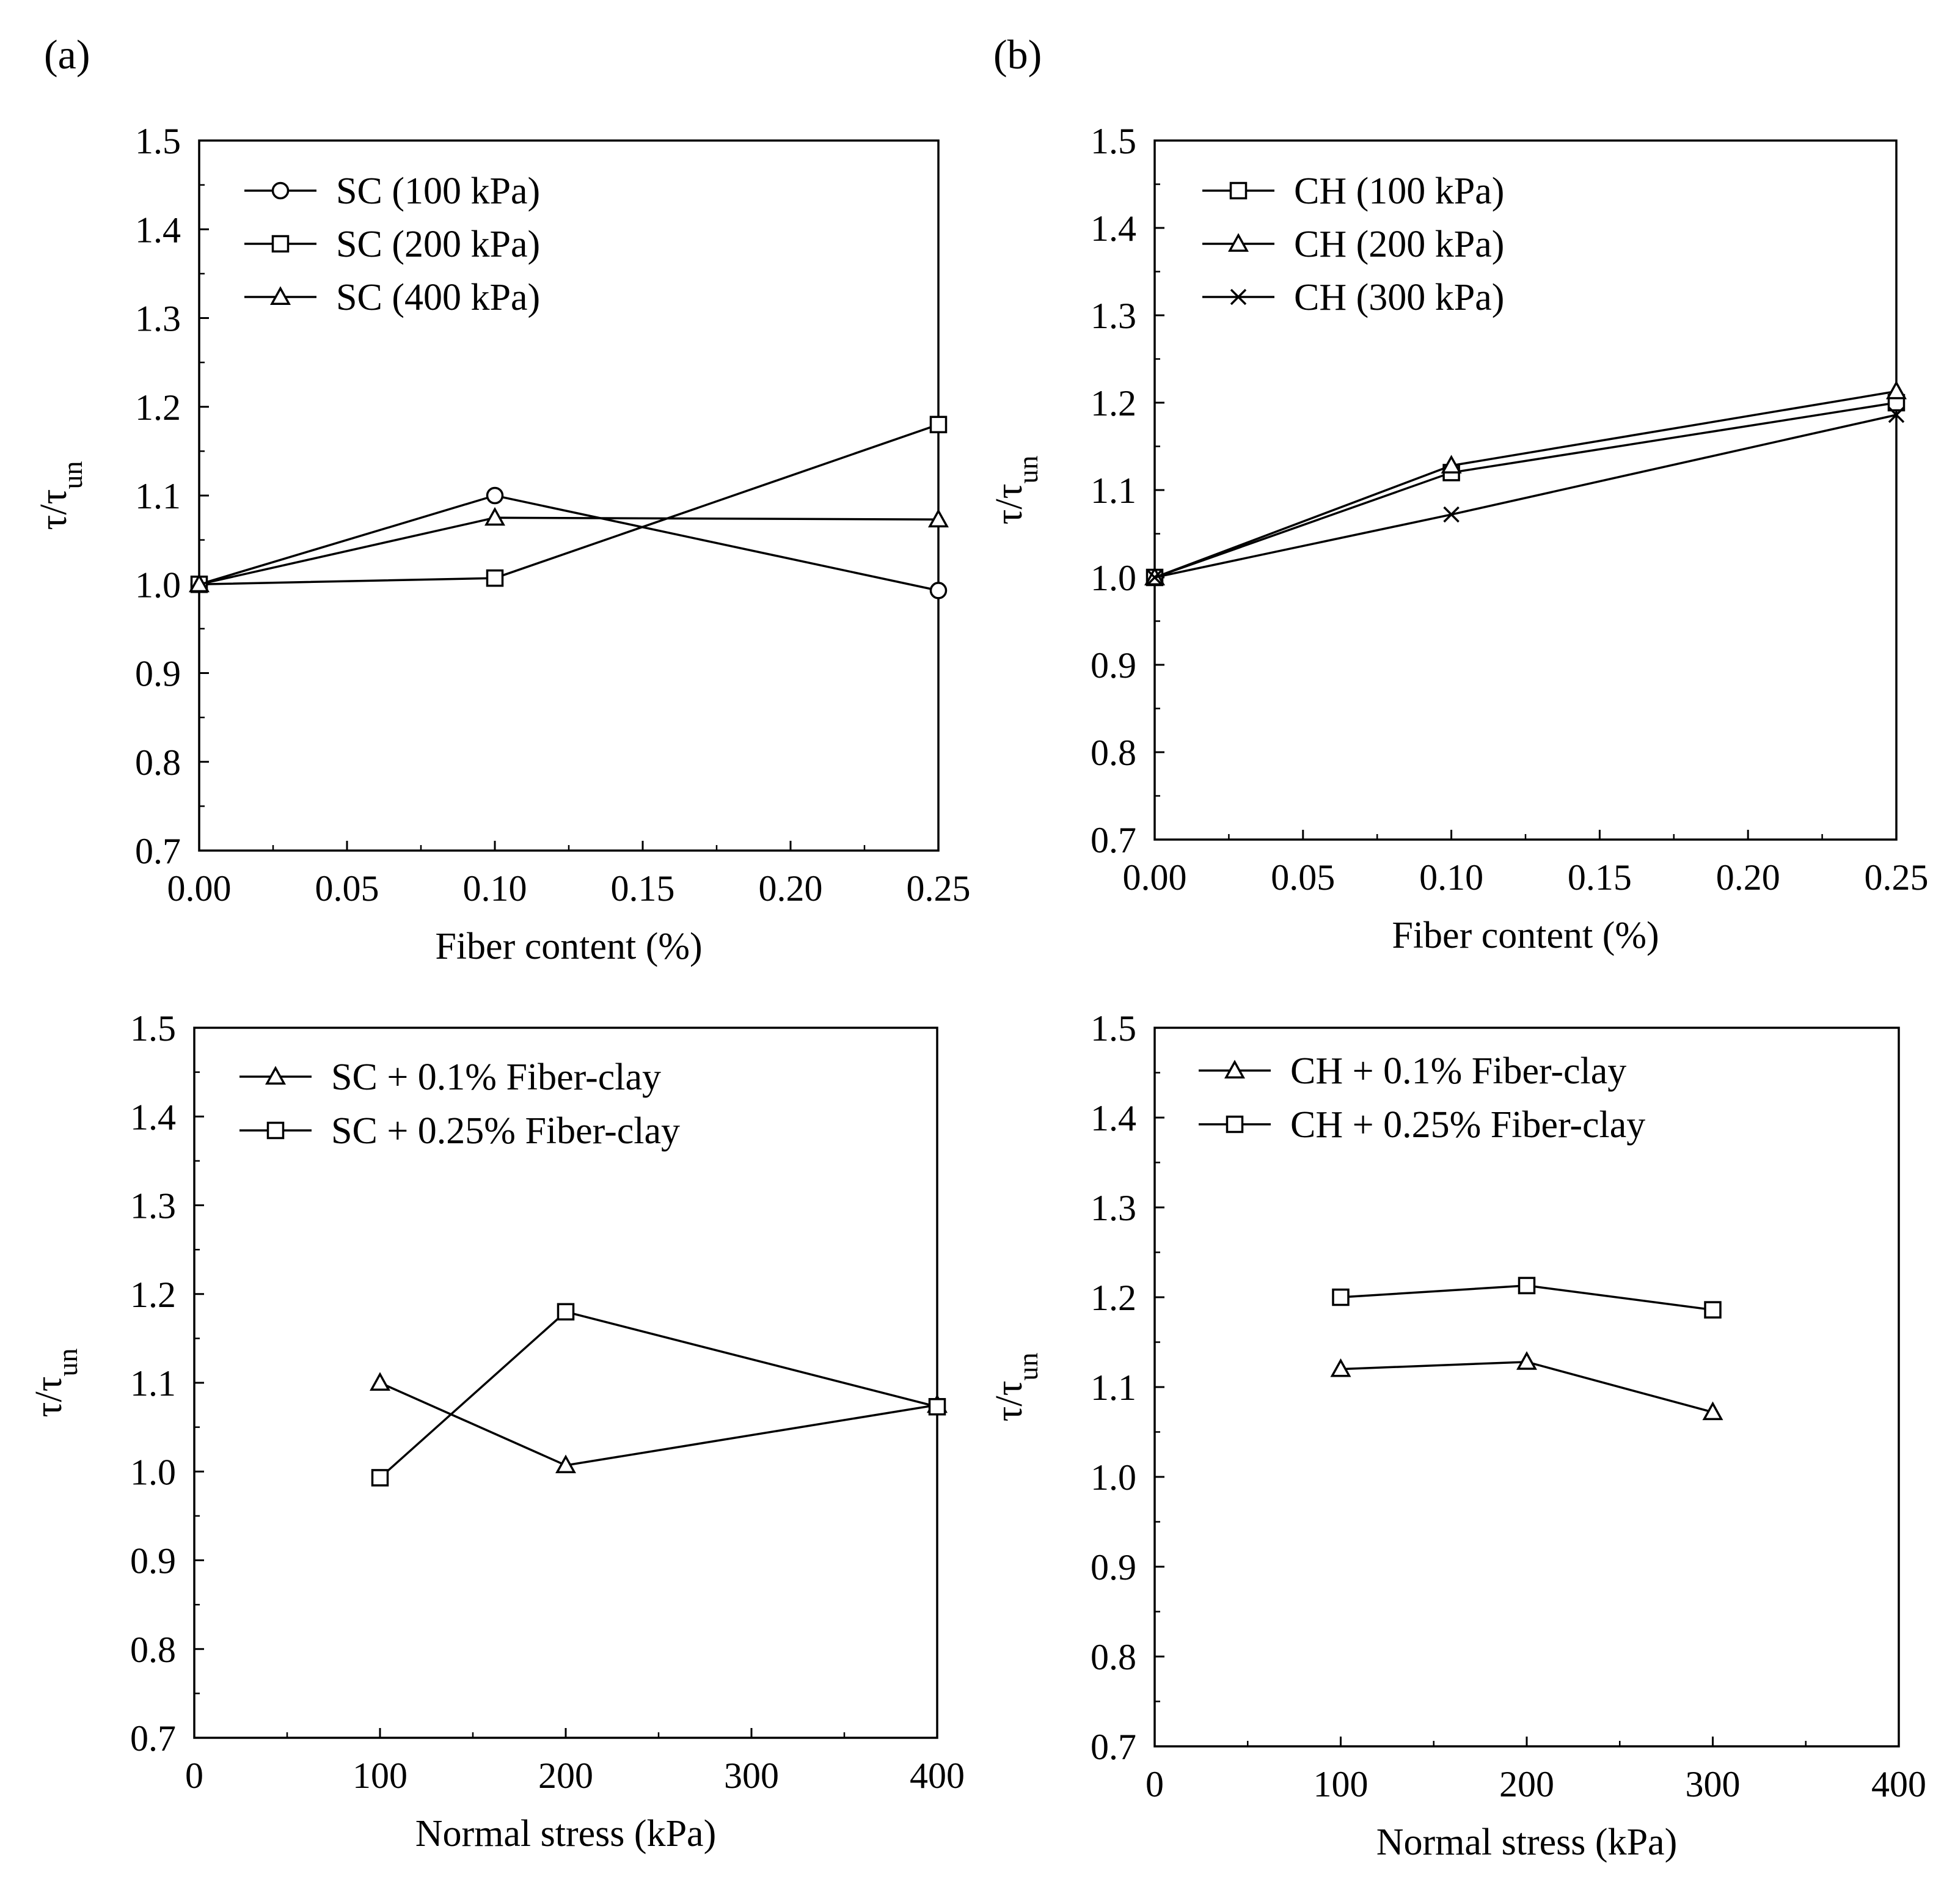 Image resolution: width=1955 pixels, height=1904 pixels. What do you see at coordinates (496, 1077) in the screenshot?
I see `legend-label: SC + 0.1% Fiber-clay` at bounding box center [496, 1077].